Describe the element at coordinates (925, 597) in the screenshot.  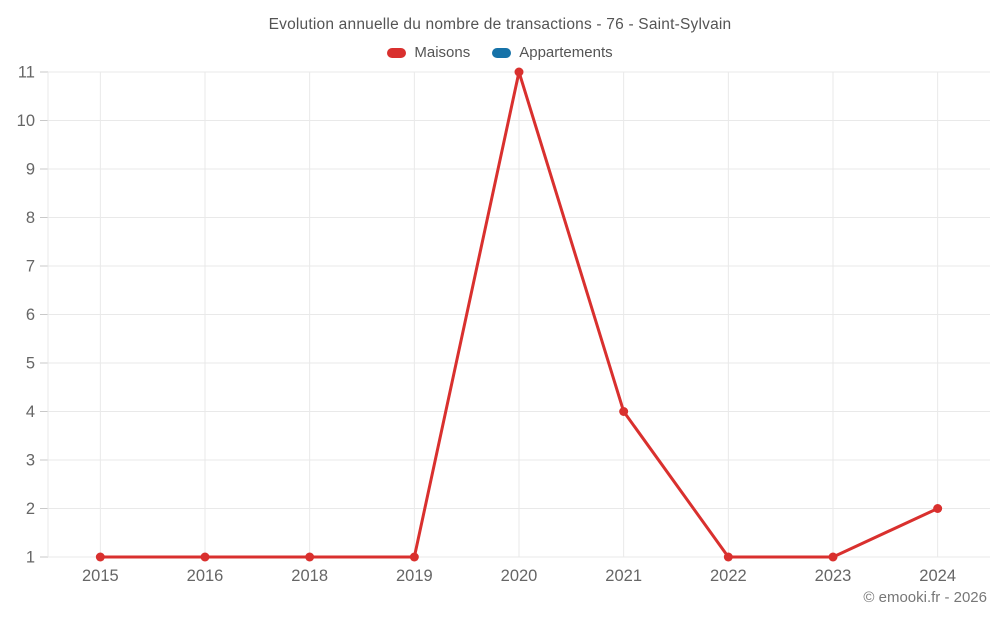
I see `copyright: © emooki.fr - 2026` at that location.